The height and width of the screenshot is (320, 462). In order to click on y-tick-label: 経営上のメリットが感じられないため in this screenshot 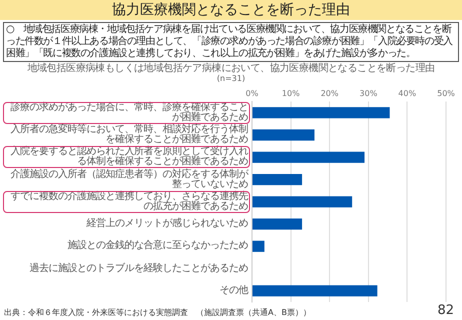, I will do `click(167, 224)`.